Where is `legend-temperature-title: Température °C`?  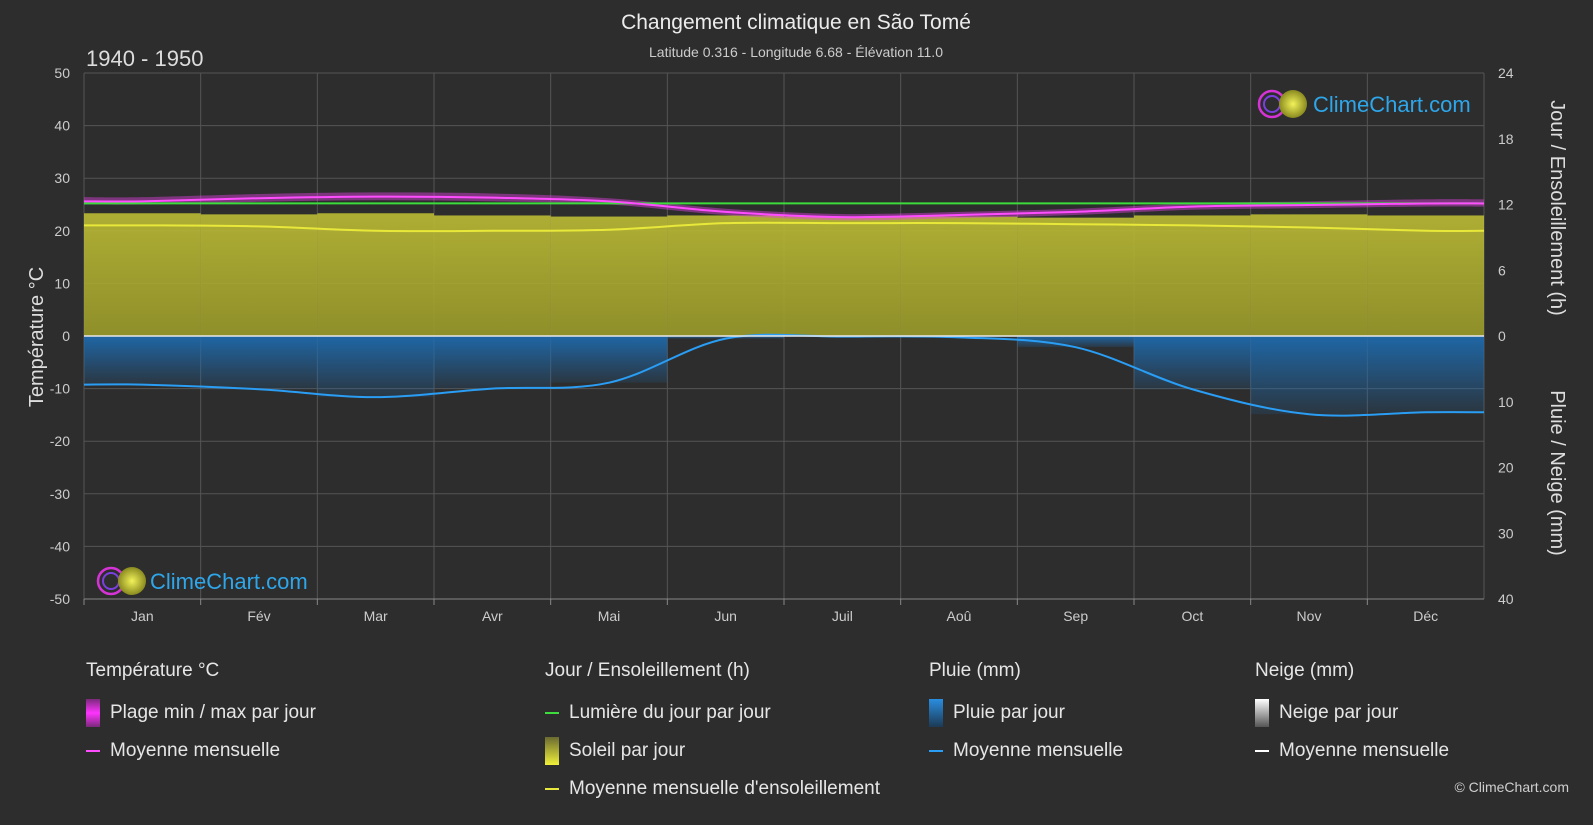 legend-temperature-title: Température °C is located at coordinates (153, 670).